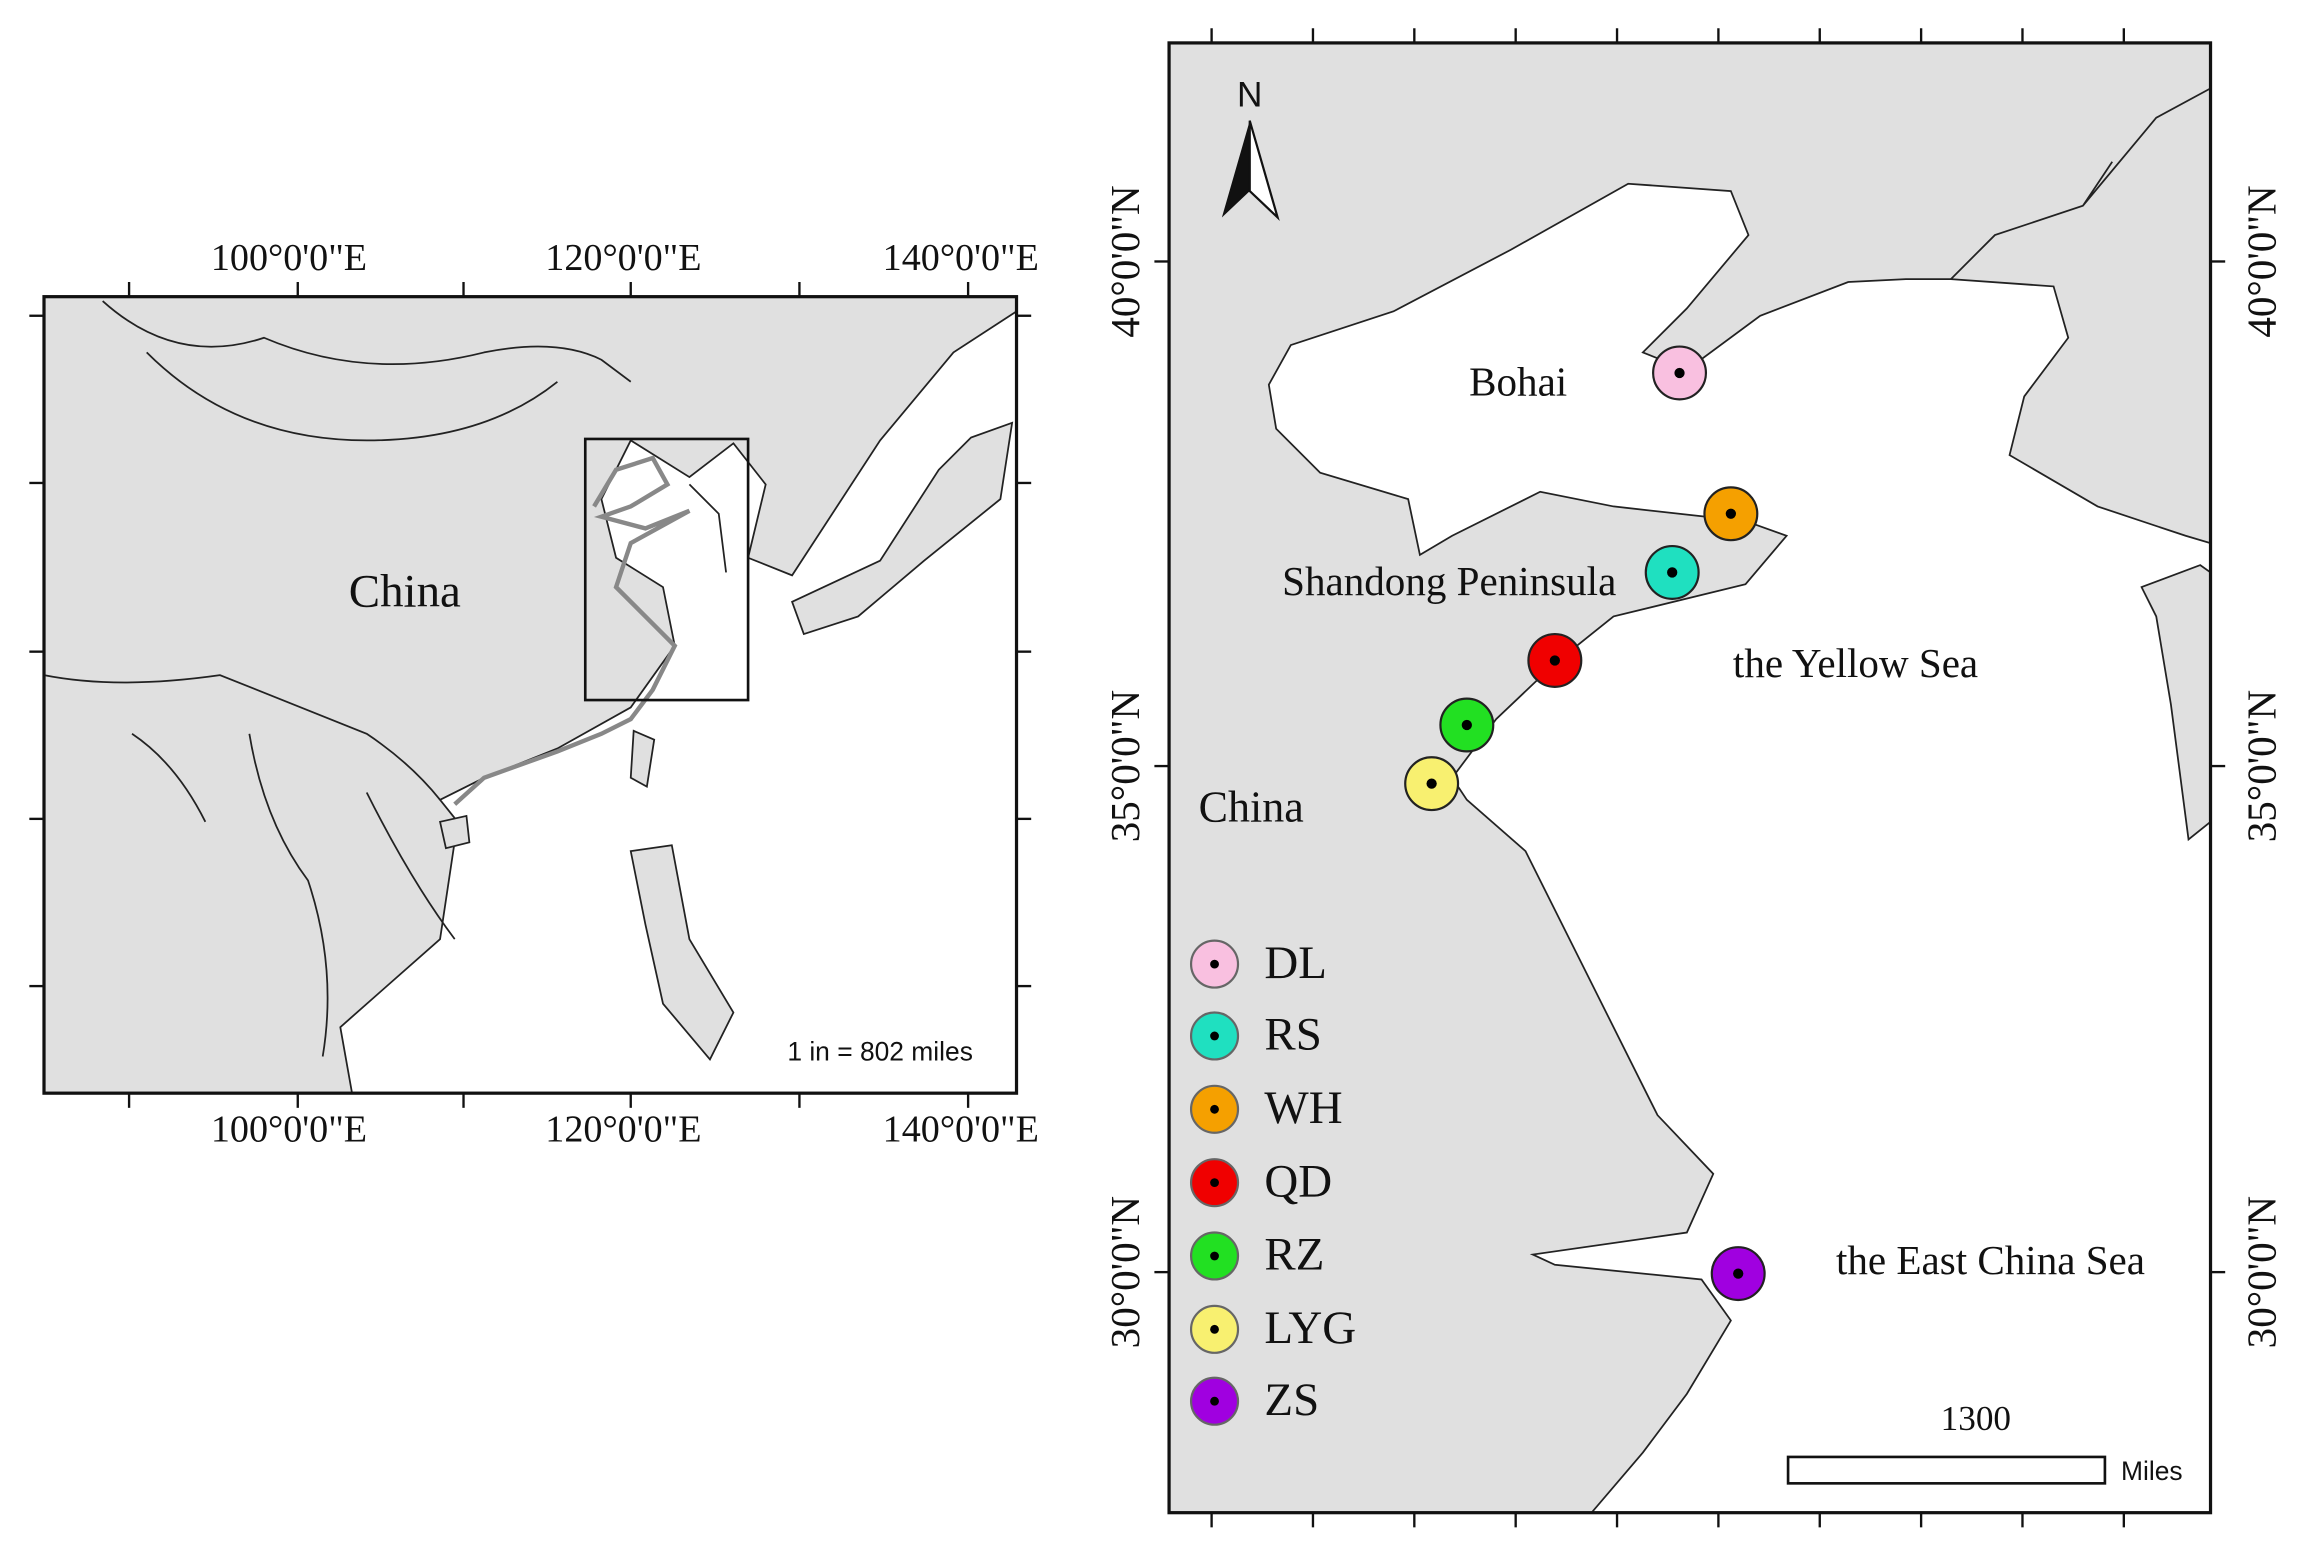  I want to click on hainan, so click(455, 832).